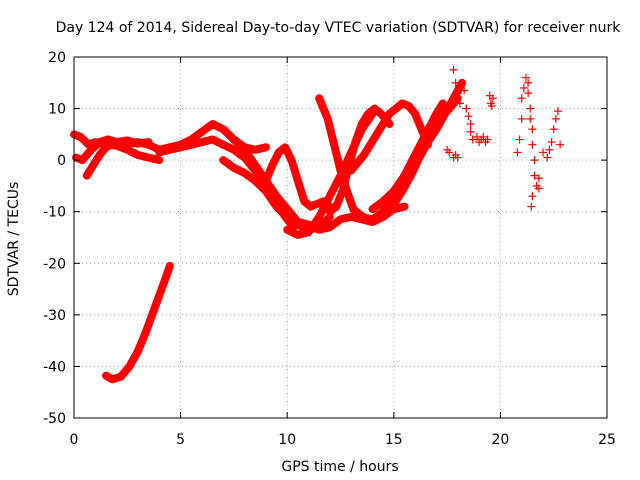 This screenshot has height=480, width=640. What do you see at coordinates (607, 440) in the screenshot?
I see `x-tick-label: 25` at bounding box center [607, 440].